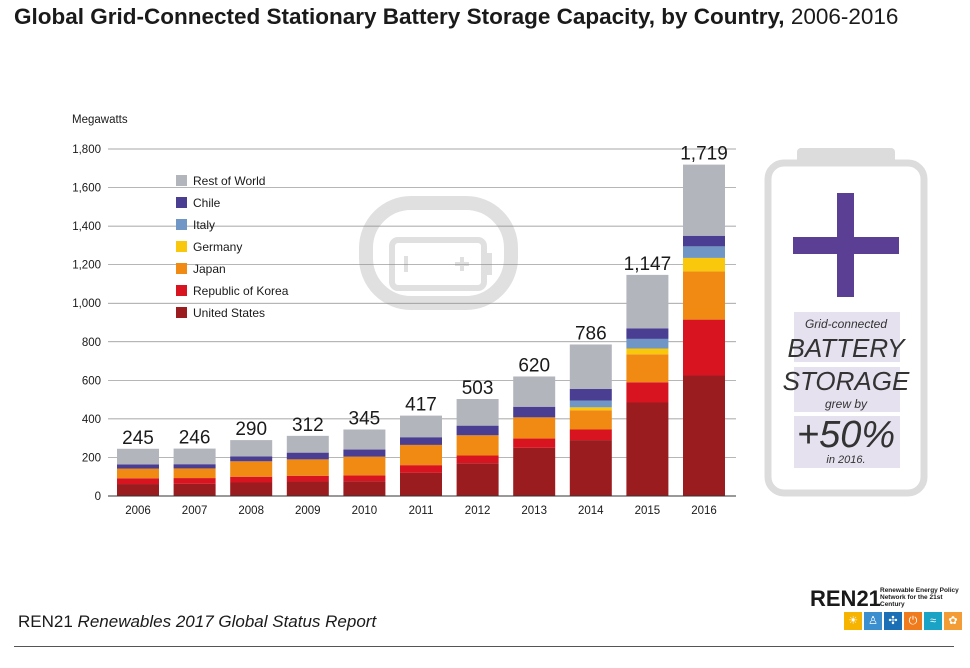 Image resolution: width=970 pixels, height=668 pixels. I want to click on x-tick-label: 2016, so click(704, 511).